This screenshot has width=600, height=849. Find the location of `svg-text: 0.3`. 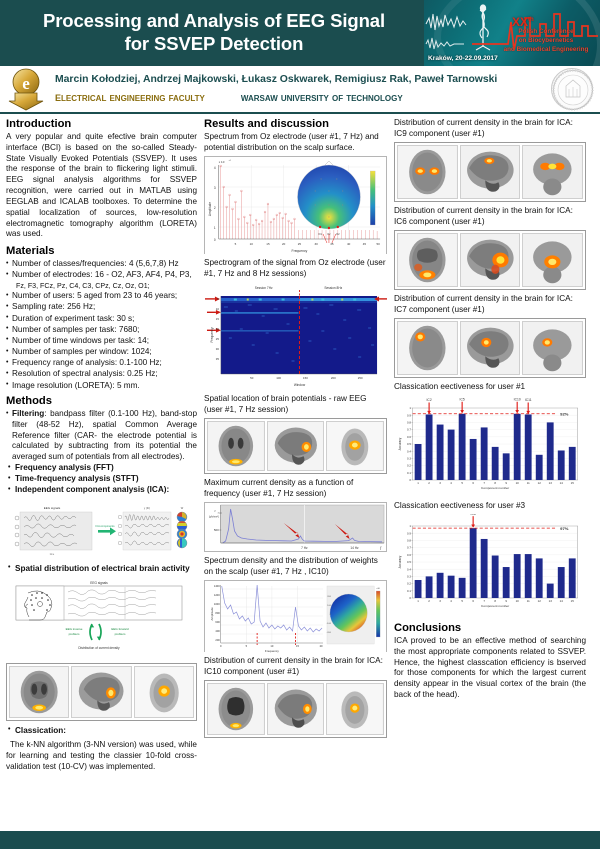

svg-text: 0.3 is located at coordinates (409, 577).